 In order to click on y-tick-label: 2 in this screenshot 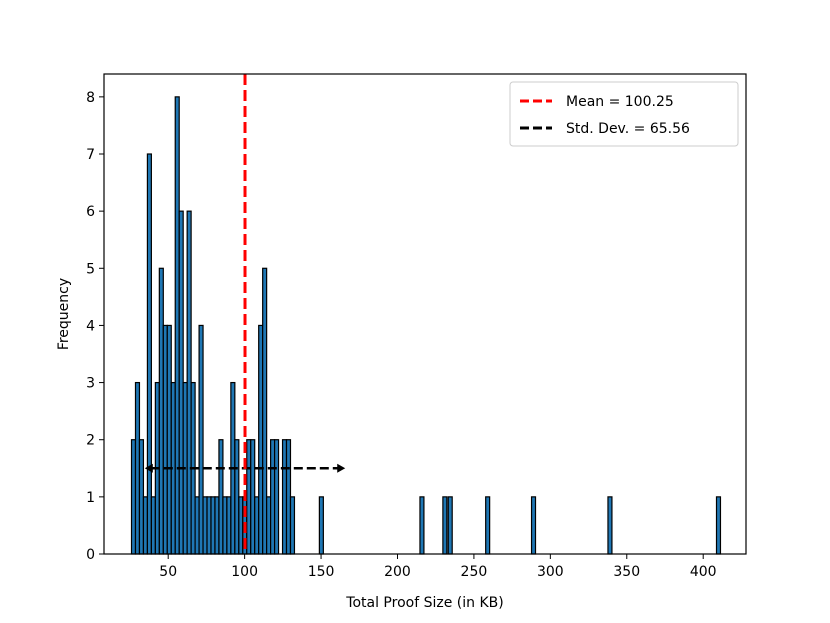, I will do `click(90, 441)`.